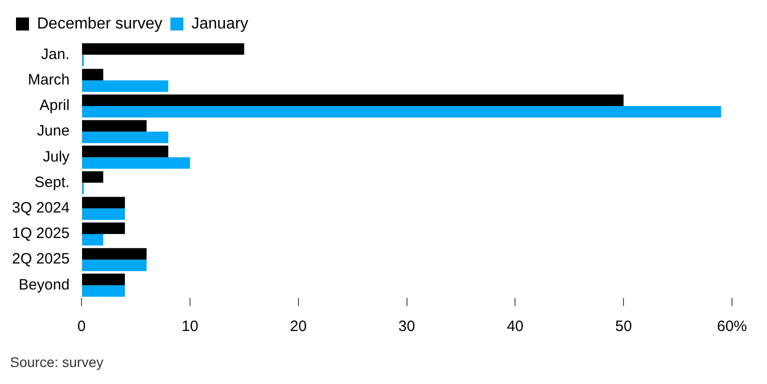 Image resolution: width=767 pixels, height=384 pixels. Describe the element at coordinates (623, 327) in the screenshot. I see `x-tick-label: 50` at that location.